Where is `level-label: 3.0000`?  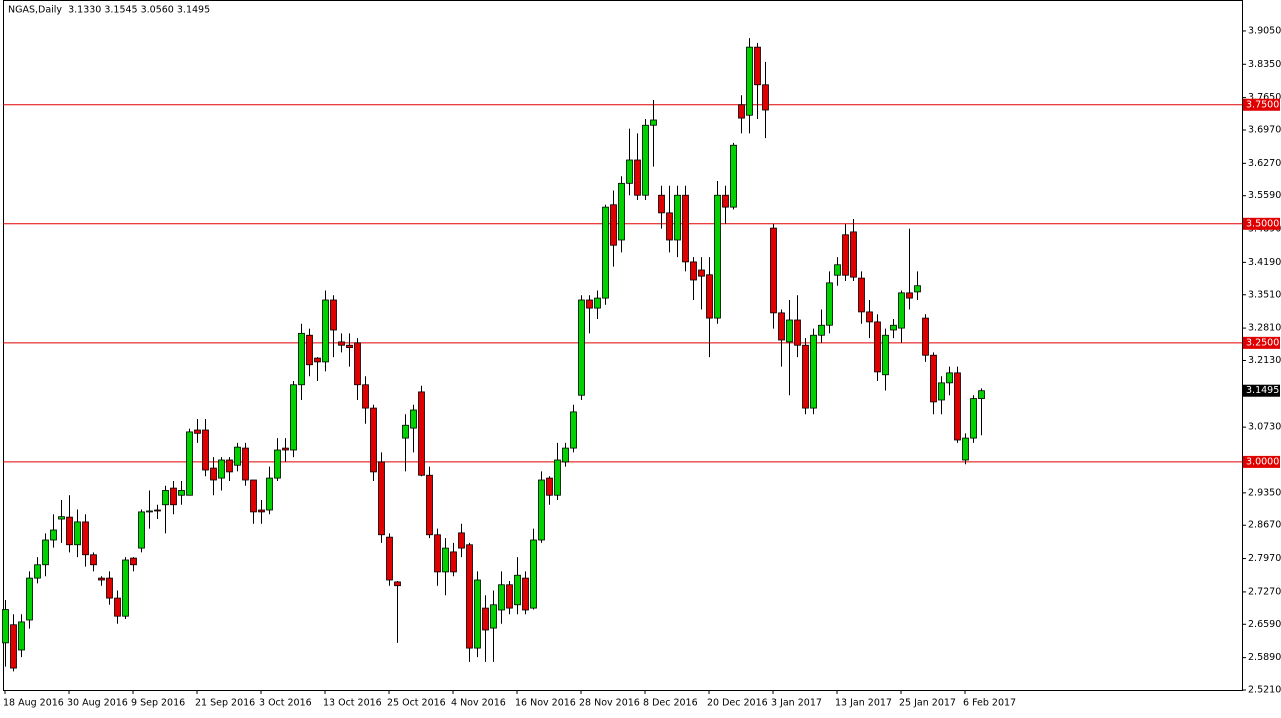
level-label: 3.0000 is located at coordinates (1262, 461).